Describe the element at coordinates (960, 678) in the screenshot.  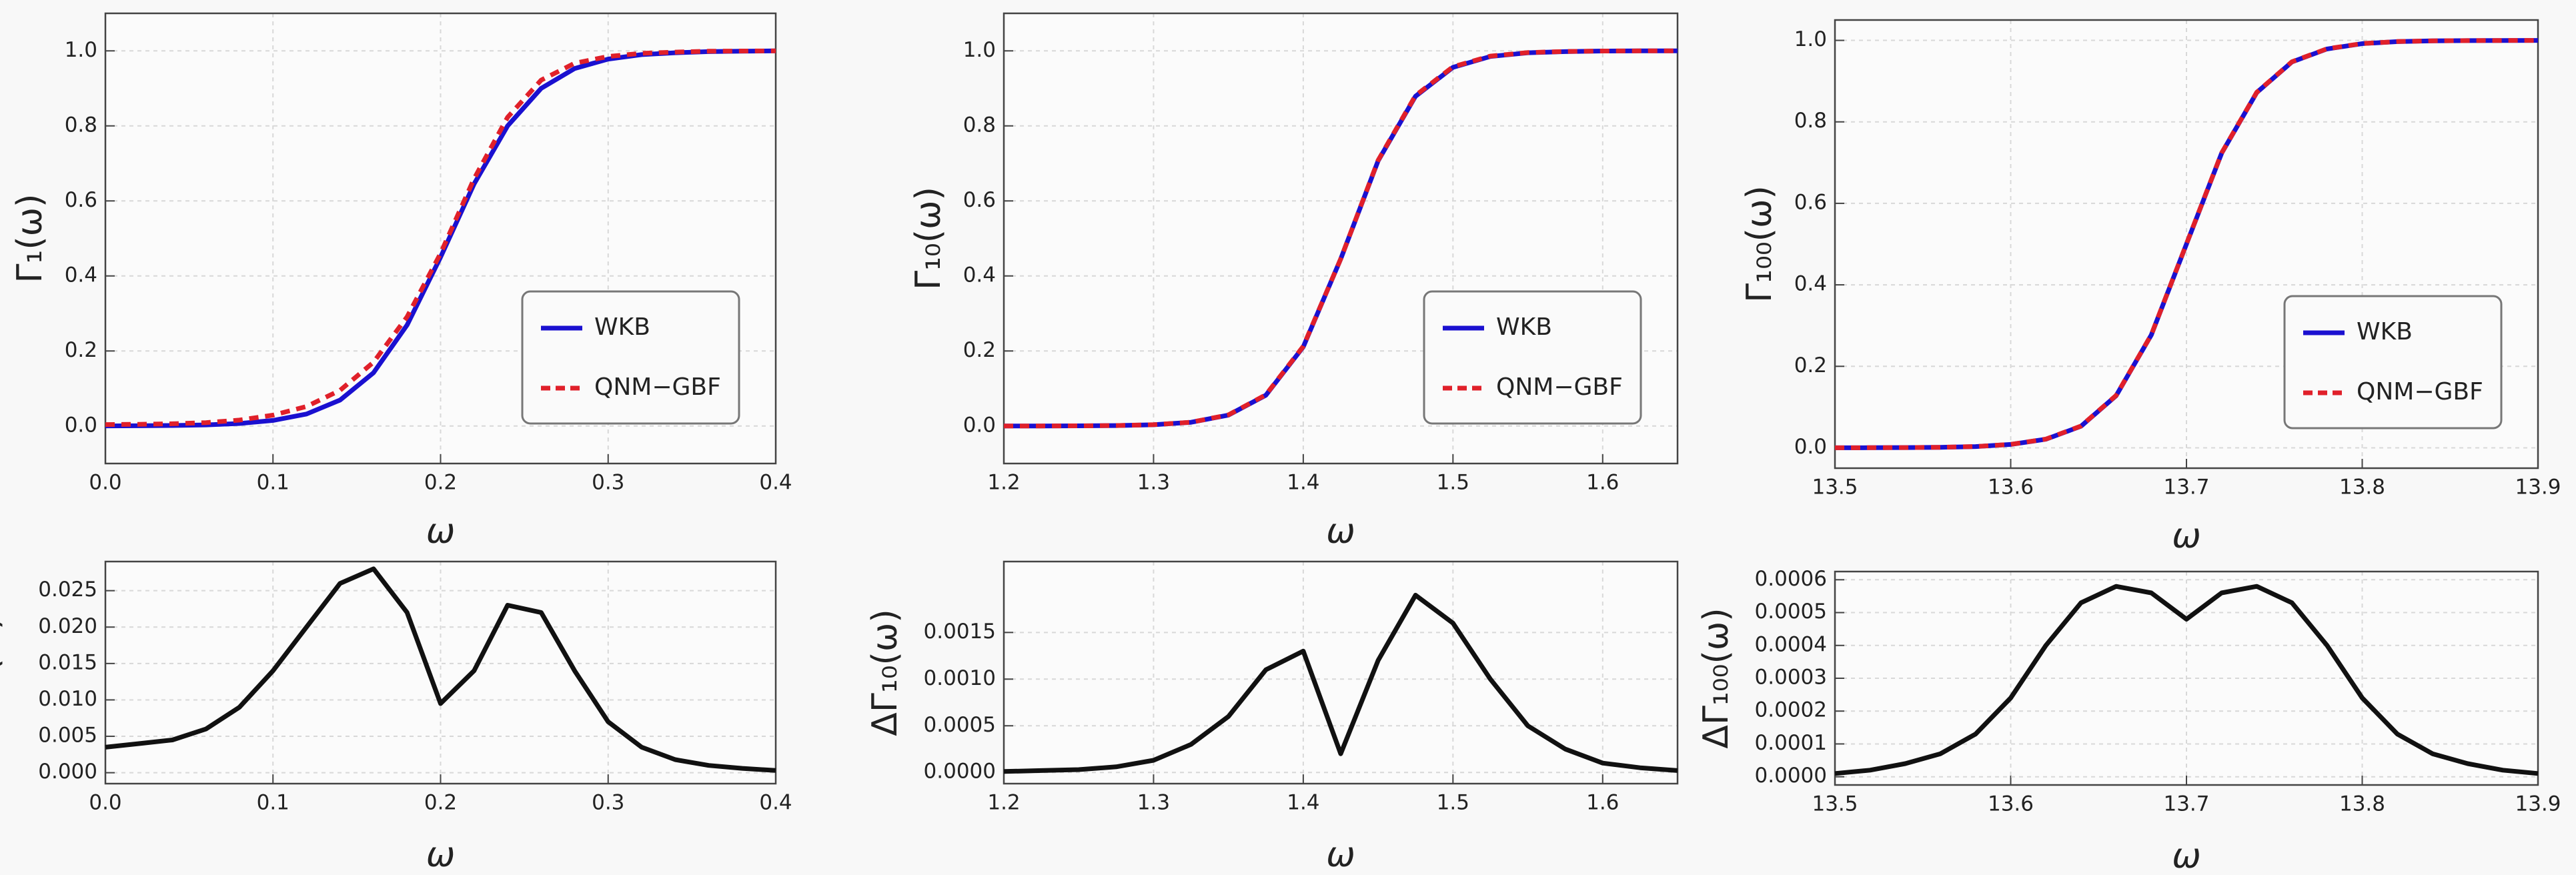
I see `y-tick-label: 0.0010` at that location.